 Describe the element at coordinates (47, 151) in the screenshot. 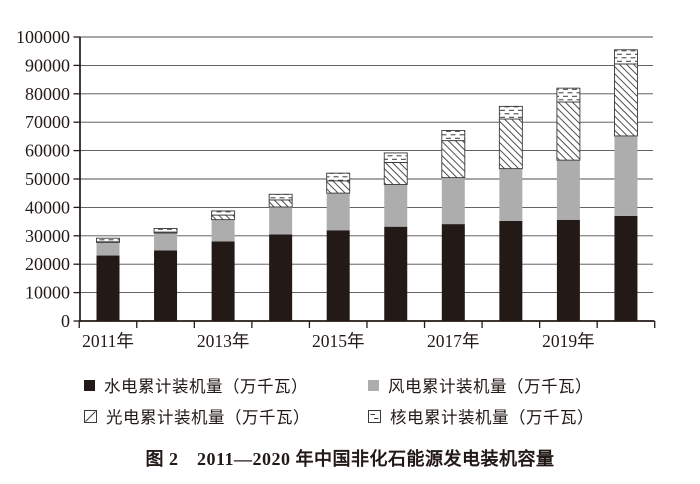

I see `y-tick-label: 60000` at that location.